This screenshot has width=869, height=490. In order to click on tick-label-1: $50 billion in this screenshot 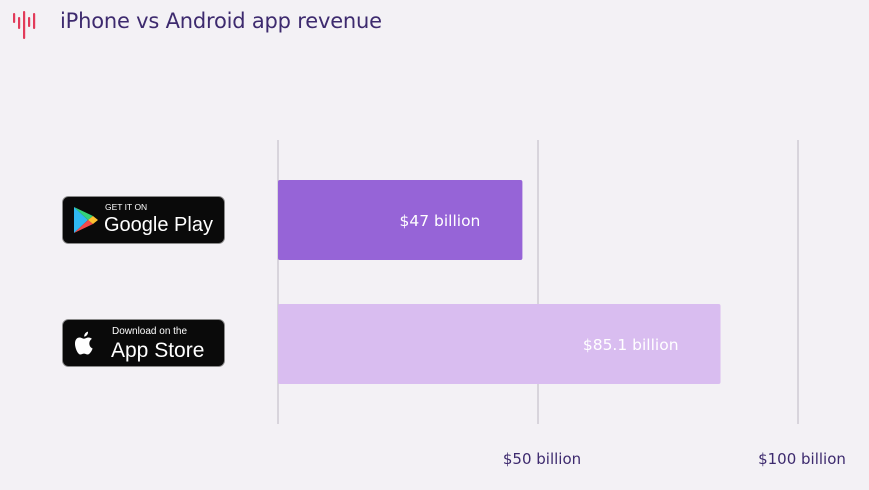, I will do `click(542, 459)`.